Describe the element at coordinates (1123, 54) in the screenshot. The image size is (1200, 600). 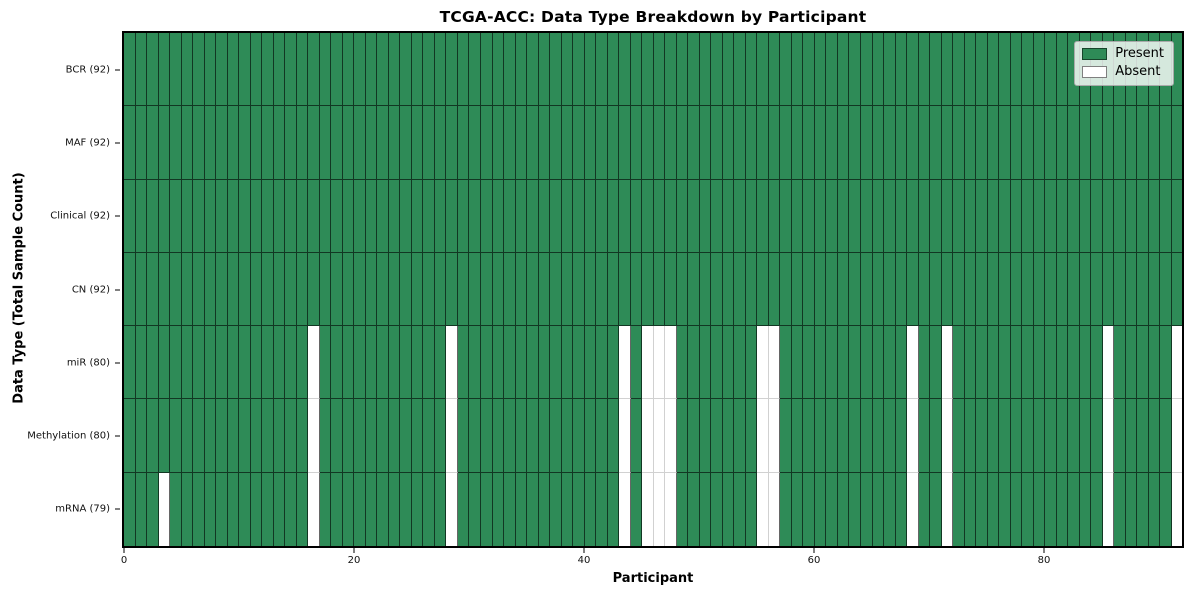
I see `legend-item-present: Present` at that location.